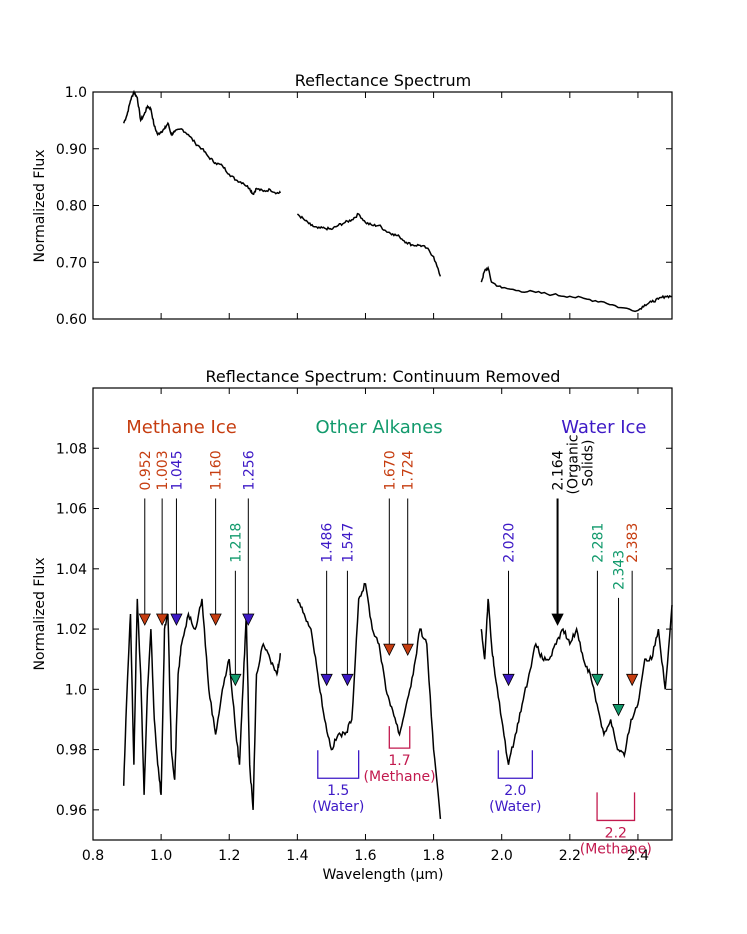  Describe the element at coordinates (177, 470) in the screenshot. I see `marker-label: 1.045` at that location.